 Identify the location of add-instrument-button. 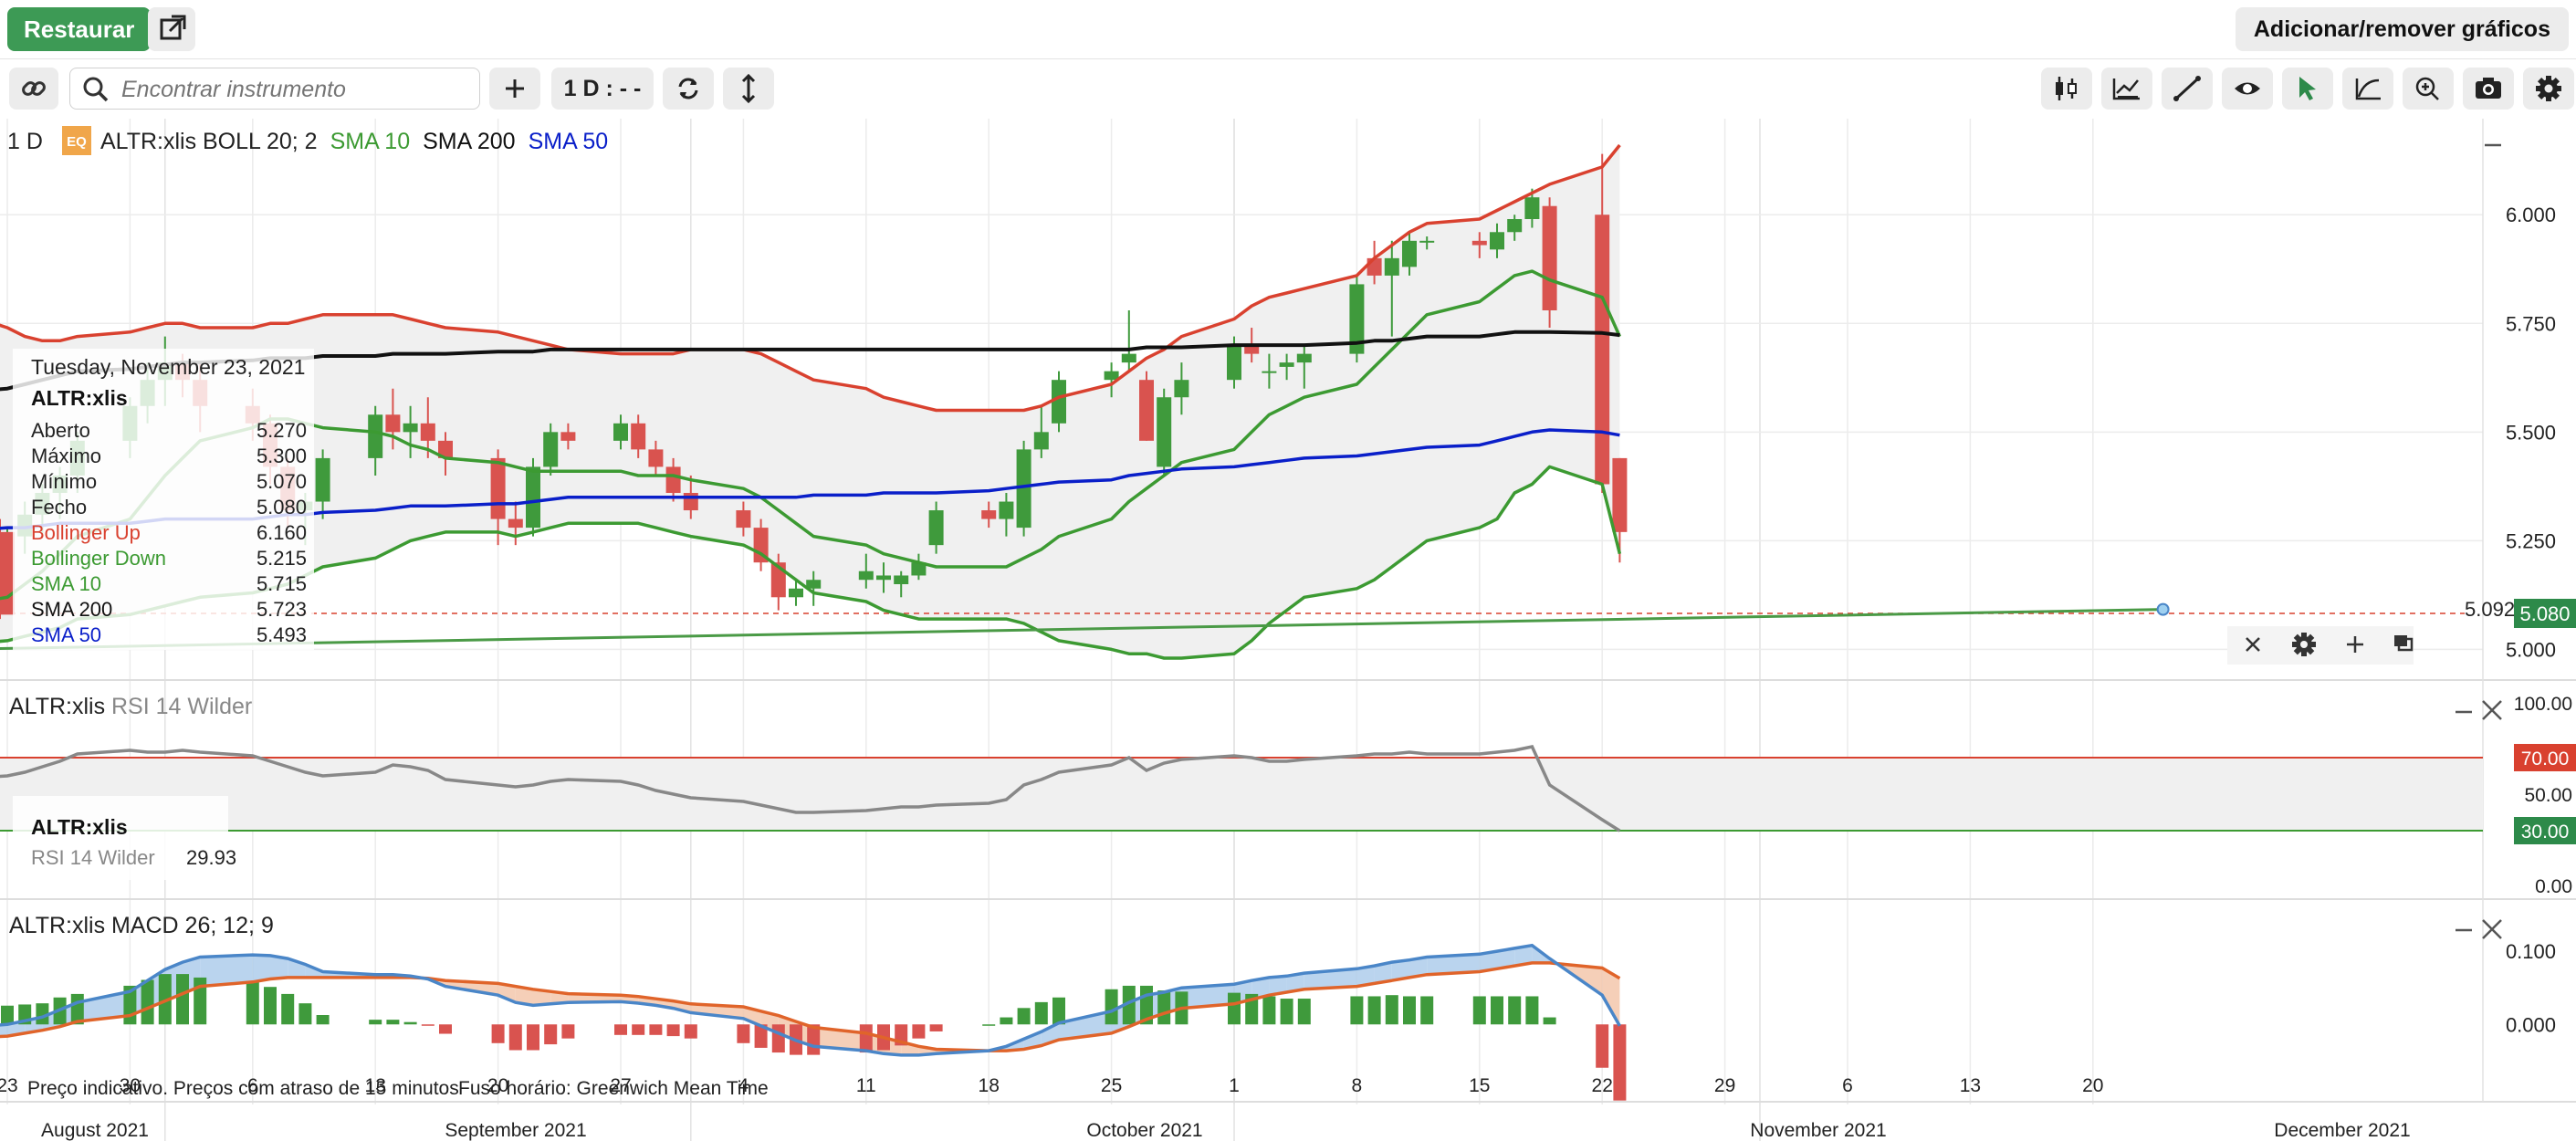
(514, 89).